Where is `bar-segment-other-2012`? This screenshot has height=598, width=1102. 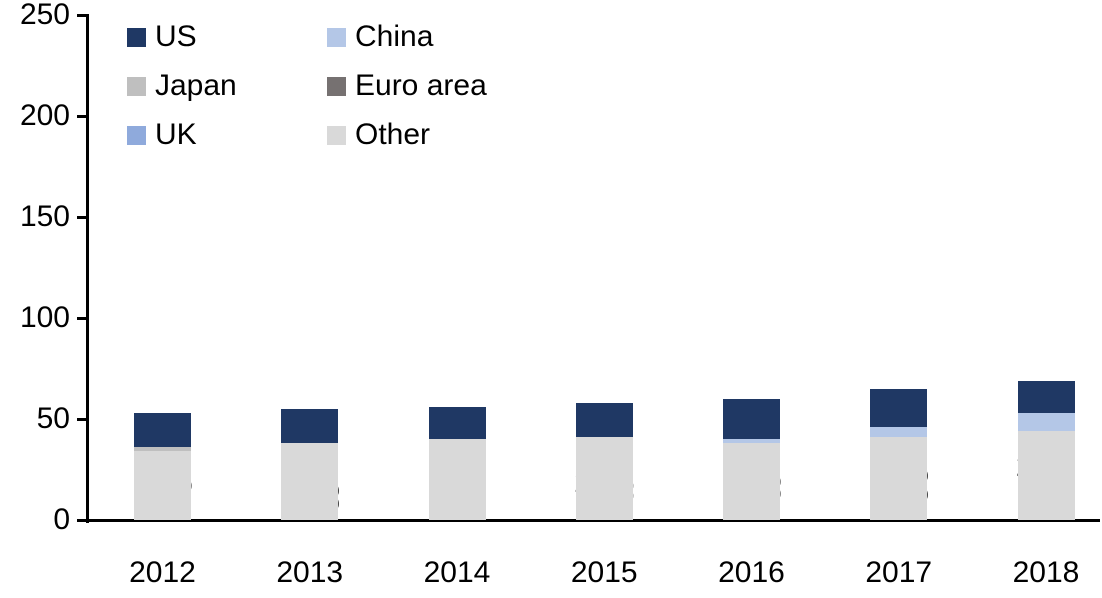 bar-segment-other-2012 is located at coordinates (162, 485).